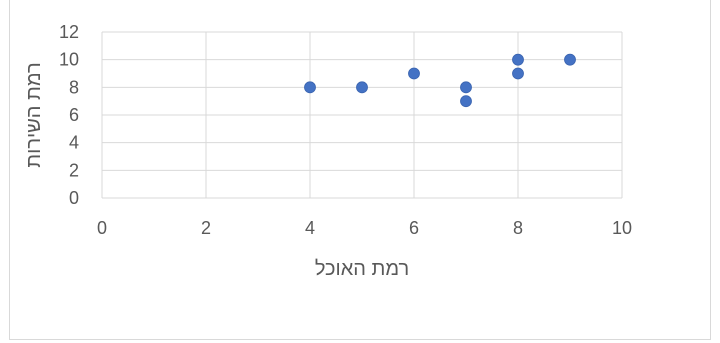  What do you see at coordinates (364, 228) in the screenshot?
I see `x-tick-labels: 0 2 4 6 8 10` at bounding box center [364, 228].